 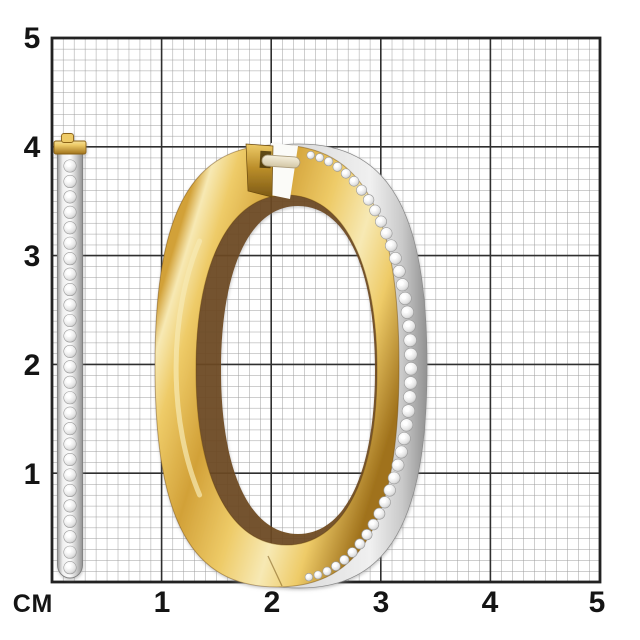 What do you see at coordinates (490, 602) in the screenshot?
I see `x-axis-label-4: 4` at bounding box center [490, 602].